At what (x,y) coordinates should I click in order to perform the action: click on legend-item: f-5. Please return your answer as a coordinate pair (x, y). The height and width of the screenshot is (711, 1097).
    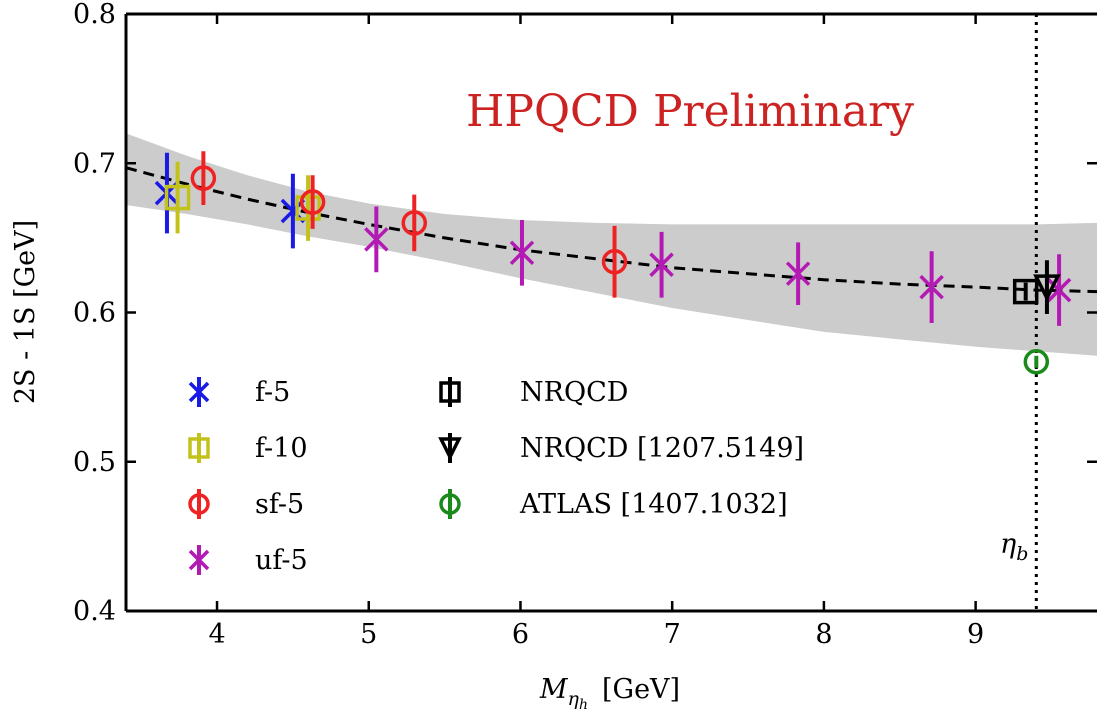
    Looking at the image, I should click on (239, 392).